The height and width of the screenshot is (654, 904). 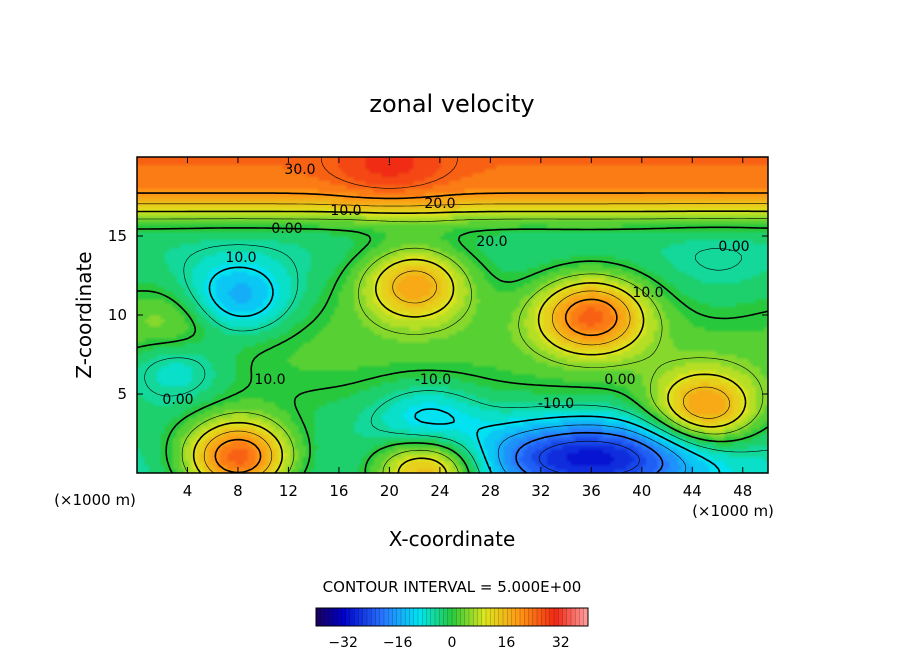 I want to click on contour-line-level--20, so click(x=589, y=452).